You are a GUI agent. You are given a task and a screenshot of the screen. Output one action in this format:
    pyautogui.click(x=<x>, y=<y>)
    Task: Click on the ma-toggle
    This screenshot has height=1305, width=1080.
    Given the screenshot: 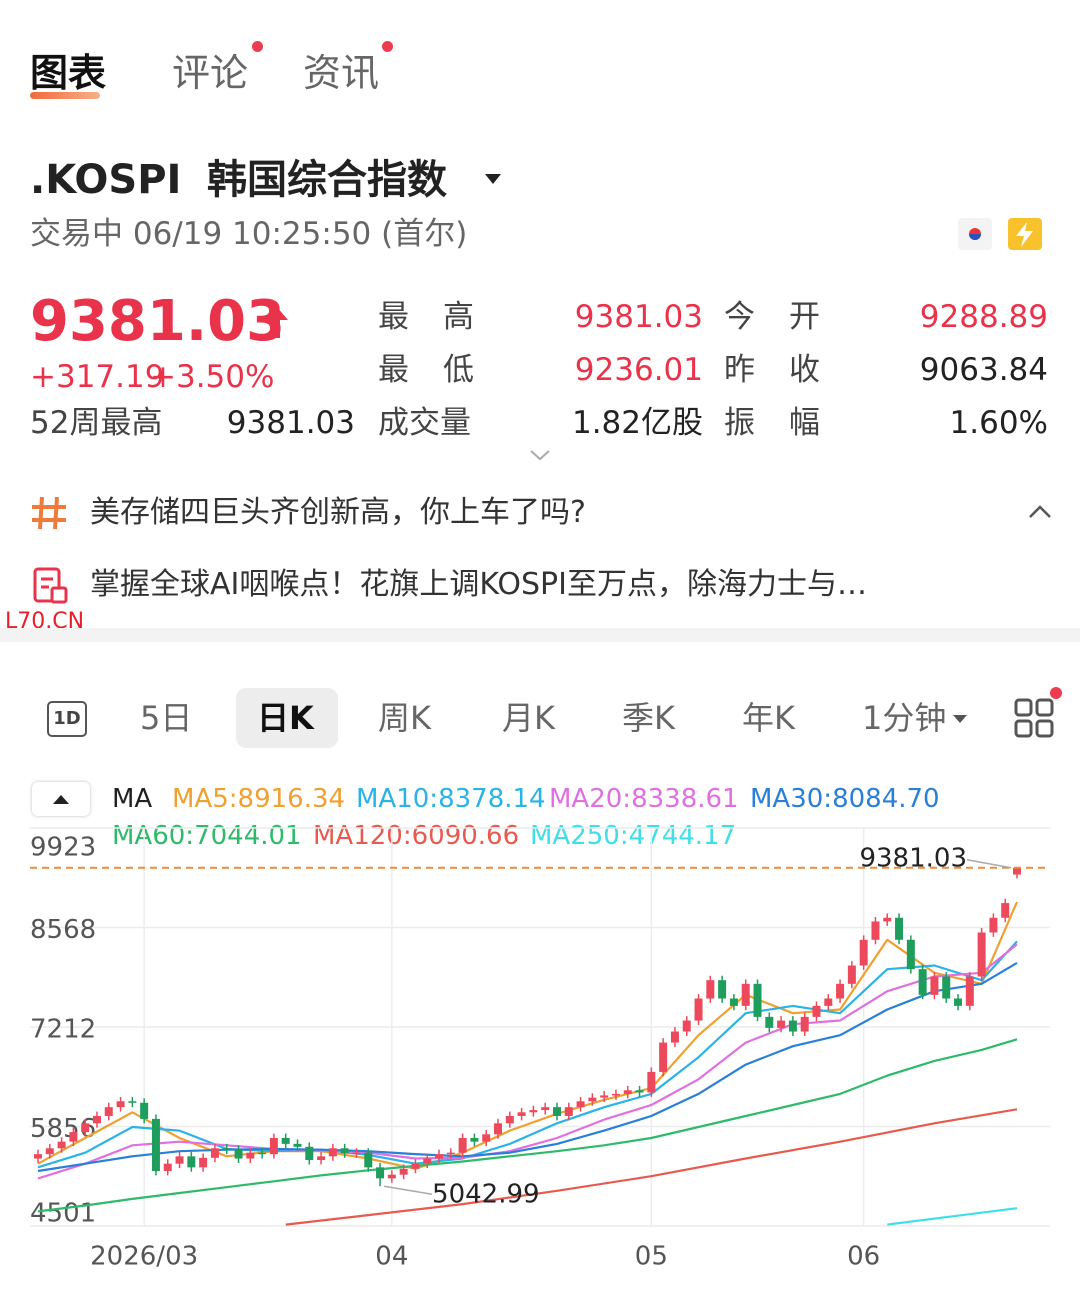 What is the action you would take?
    pyautogui.click(x=61, y=799)
    